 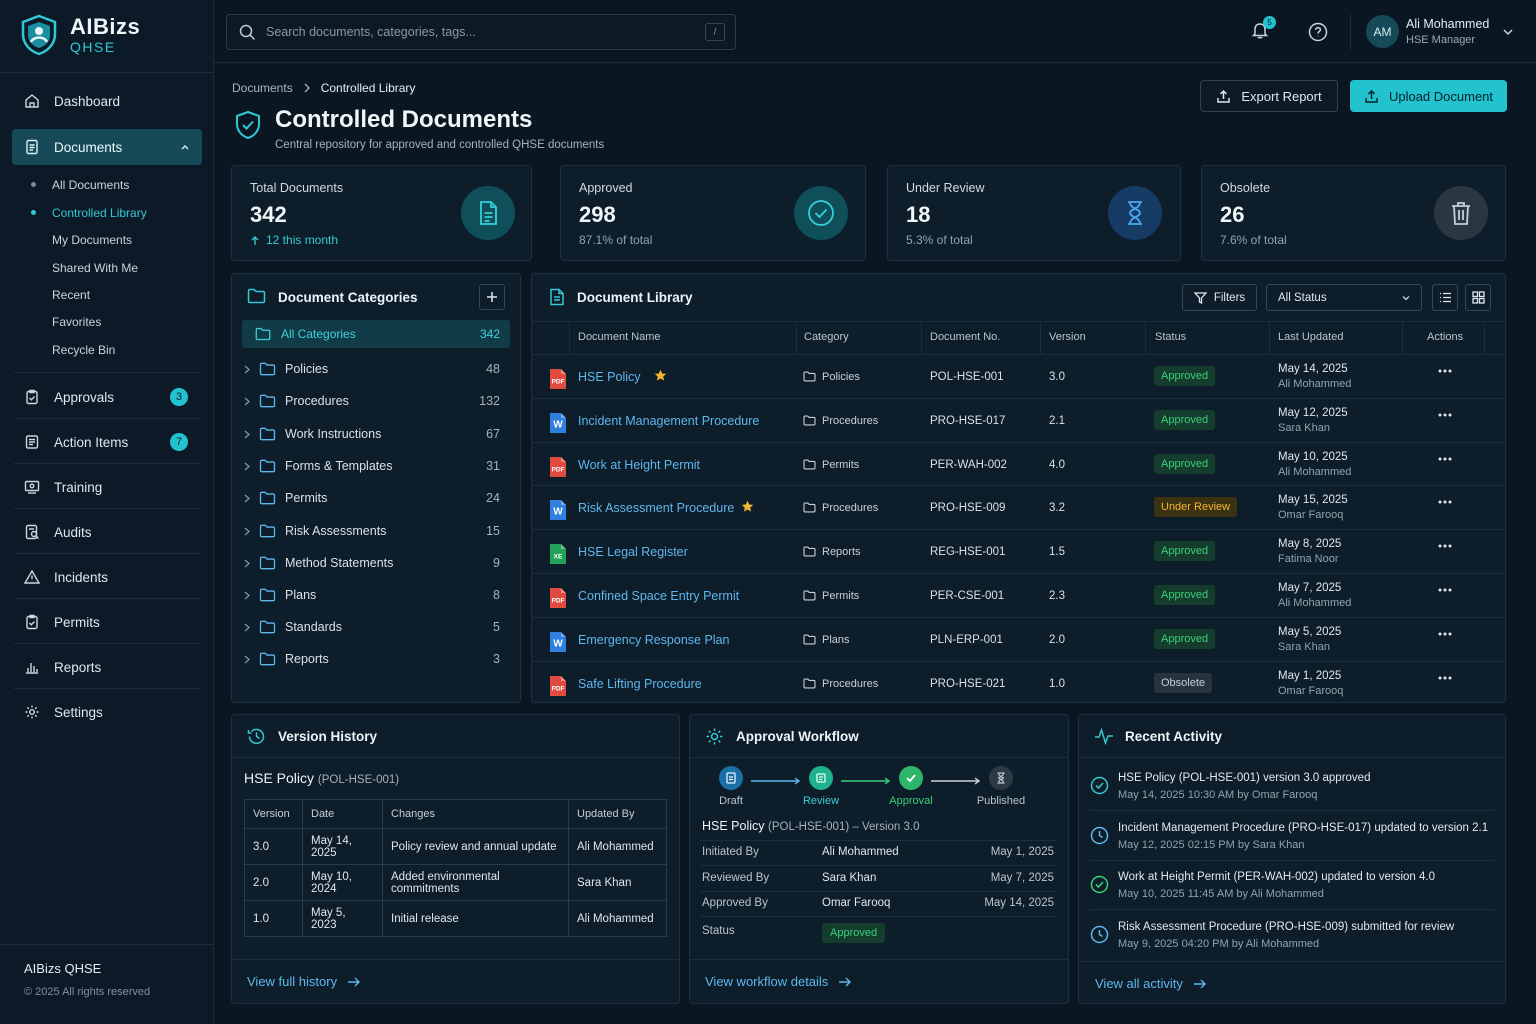 I want to click on nav-incidents: Incidents, so click(x=107, y=577).